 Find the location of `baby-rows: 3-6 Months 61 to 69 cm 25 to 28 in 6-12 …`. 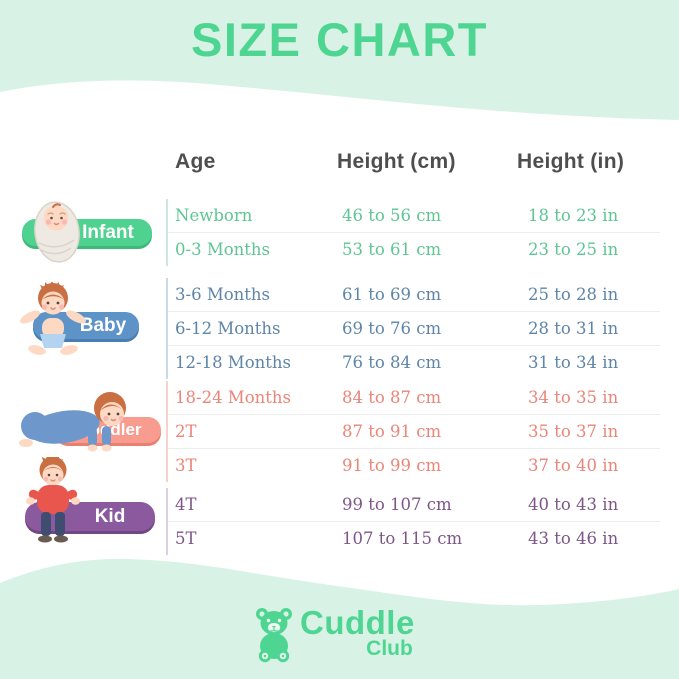

baby-rows: 3-6 Months 61 to 69 cm 25 to 28 in 6-12 … is located at coordinates (413, 328).